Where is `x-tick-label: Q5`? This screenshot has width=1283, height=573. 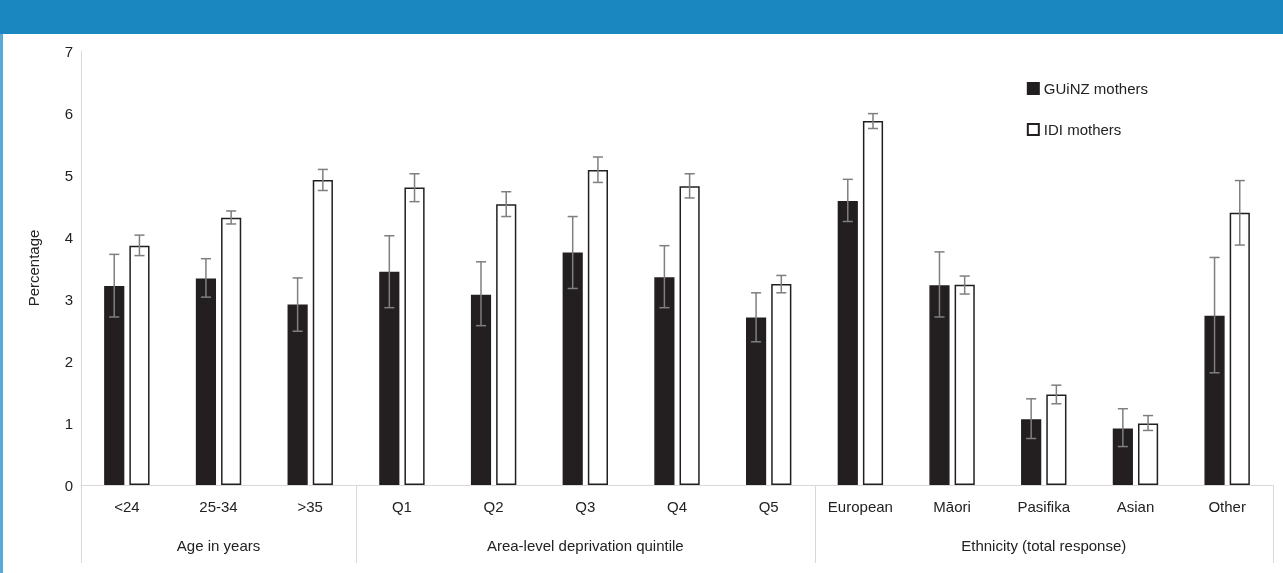 x-tick-label: Q5 is located at coordinates (768, 506).